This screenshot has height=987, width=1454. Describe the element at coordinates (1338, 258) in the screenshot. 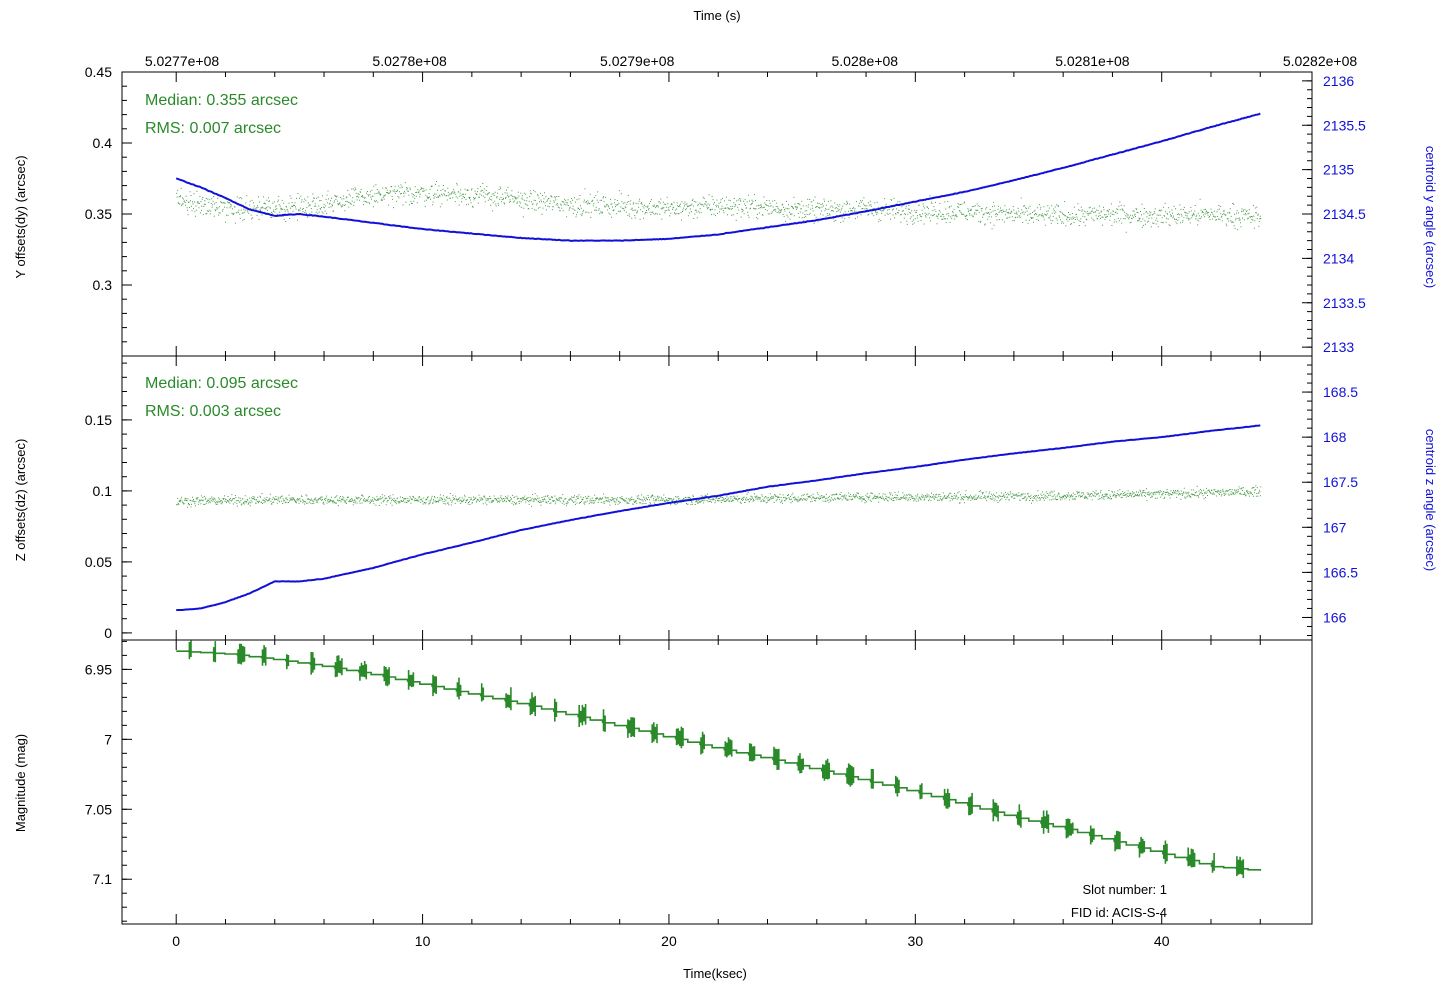

I see `y2-tick-label: 2134` at that location.